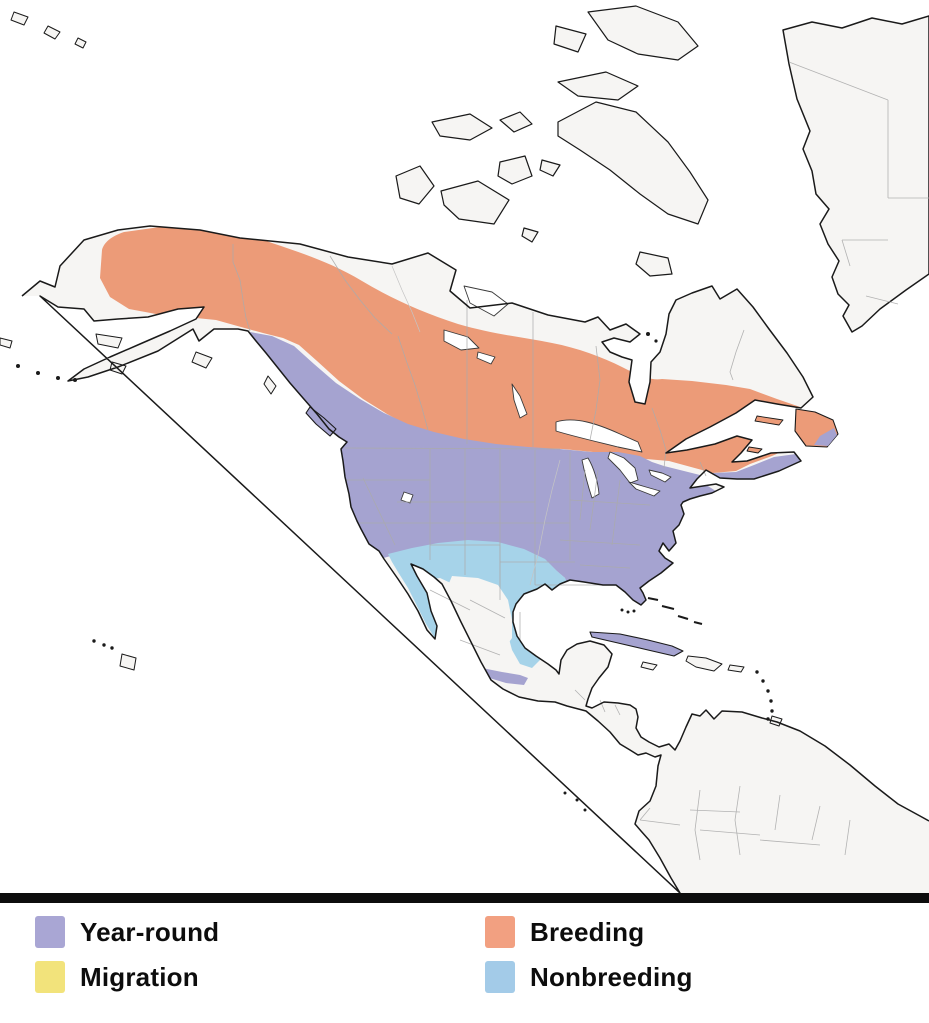  Describe the element at coordinates (485, 667) in the screenshot. I see `year-round-central-mexico-belt` at that location.